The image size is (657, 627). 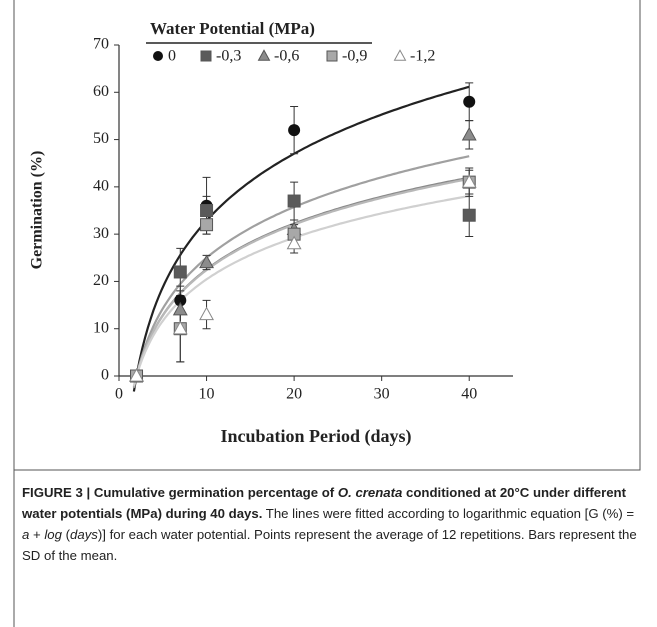 I want to click on y-tick-label: 30, so click(x=101, y=233).